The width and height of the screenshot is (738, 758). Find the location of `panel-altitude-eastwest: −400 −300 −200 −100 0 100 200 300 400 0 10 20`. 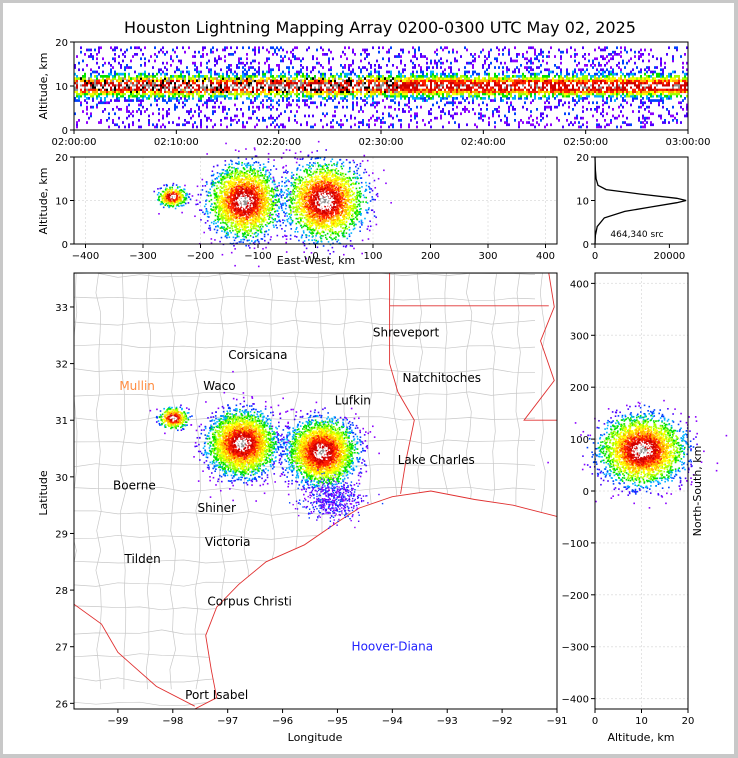

panel-altitude-eastwest: −400 −300 −200 −100 0 100 200 300 400 0 10 20 is located at coordinates (306, 199).